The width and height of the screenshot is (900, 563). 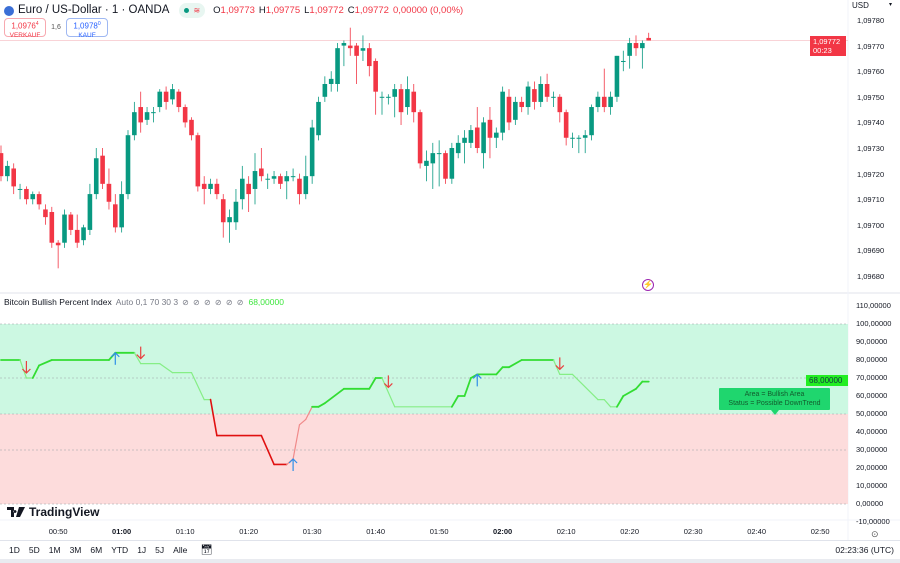 I want to click on price-axis-label: 1,09730, so click(x=871, y=148).